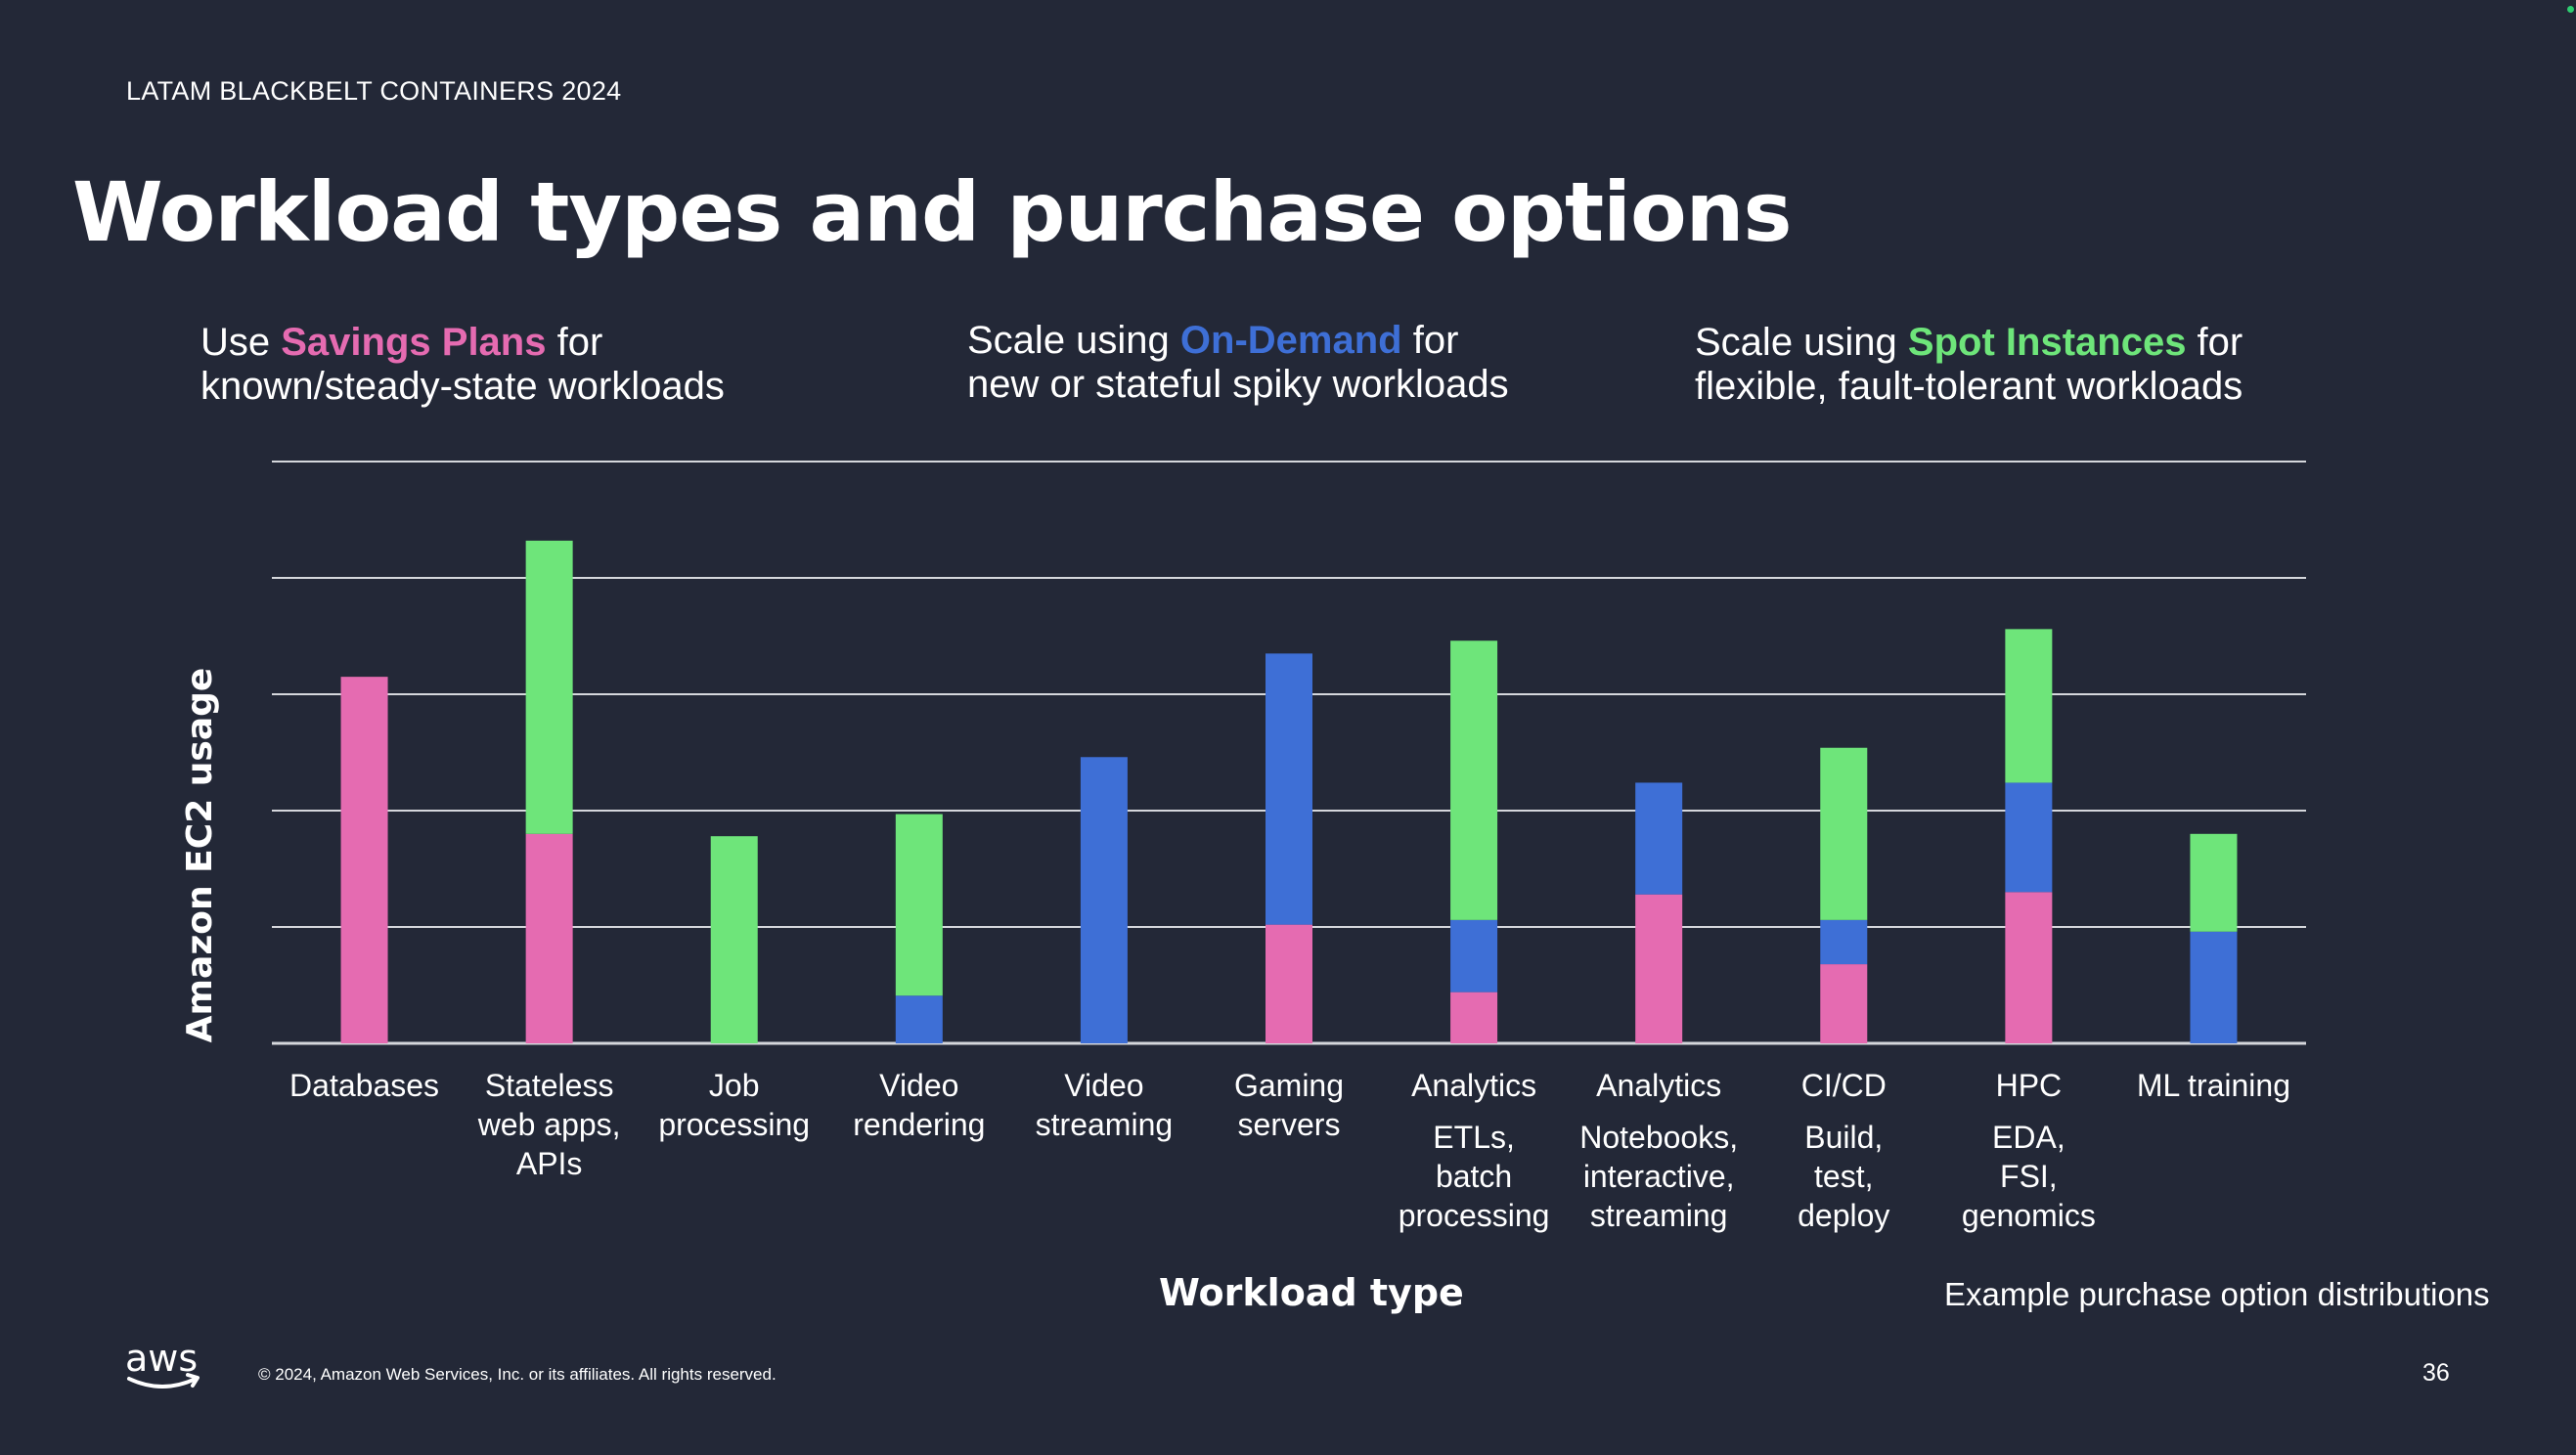 This screenshot has width=2576, height=1455. I want to click on callout-line-2: known/steady-state workloads, so click(462, 386).